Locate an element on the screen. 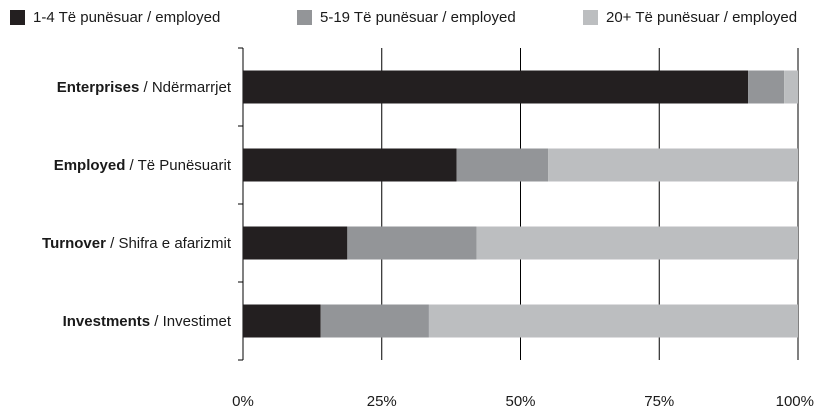  category-label-rest-1: / Të Punësuarit is located at coordinates (178, 165).